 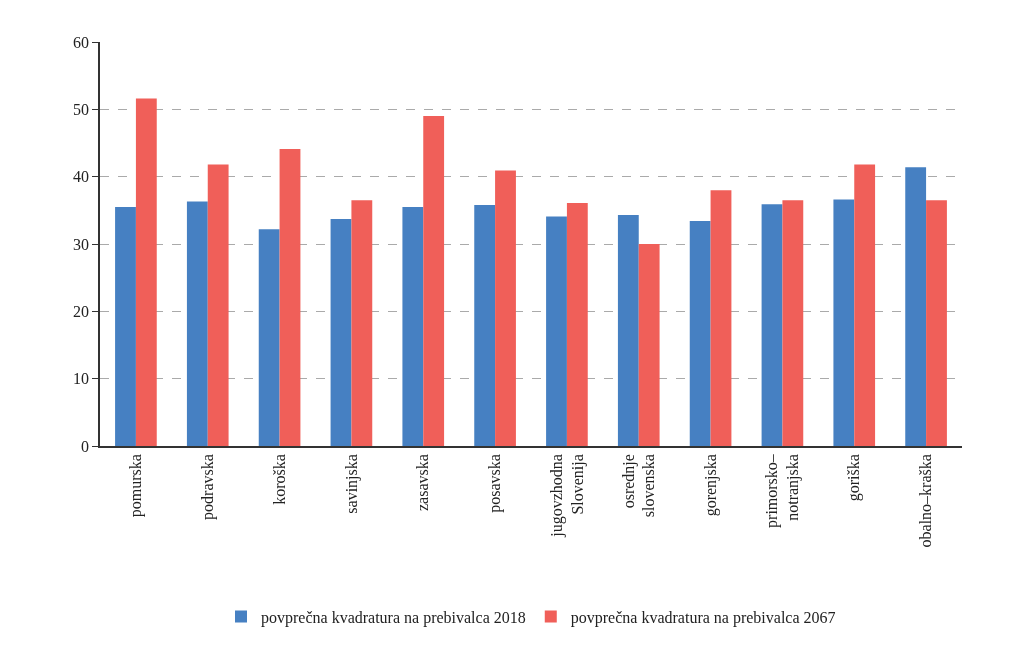 What do you see at coordinates (81, 42) in the screenshot?
I see `y-tick-label: 60` at bounding box center [81, 42].